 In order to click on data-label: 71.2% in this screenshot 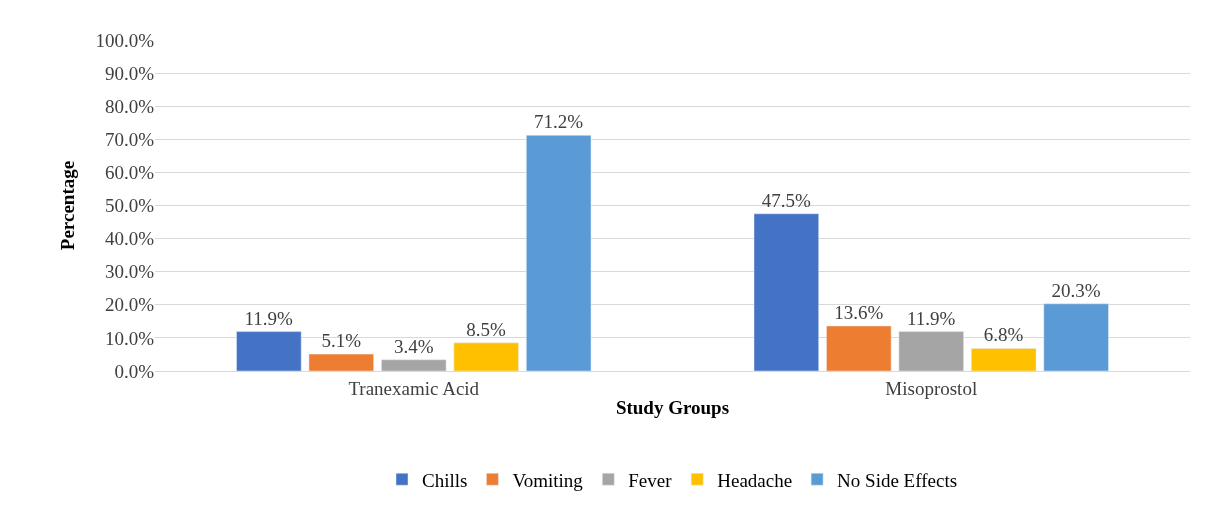, I will do `click(559, 122)`.